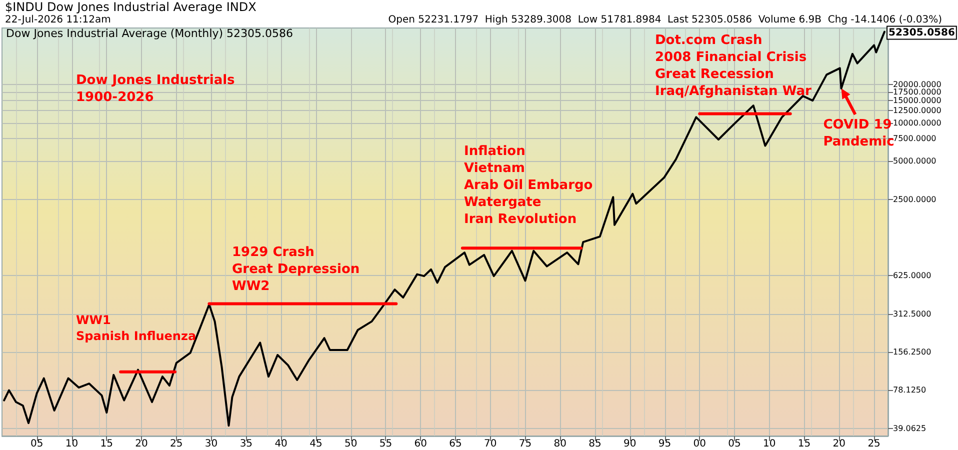 This screenshot has width=958, height=450. I want to click on annotation: WW1 Spanish Influenza, so click(136, 328).